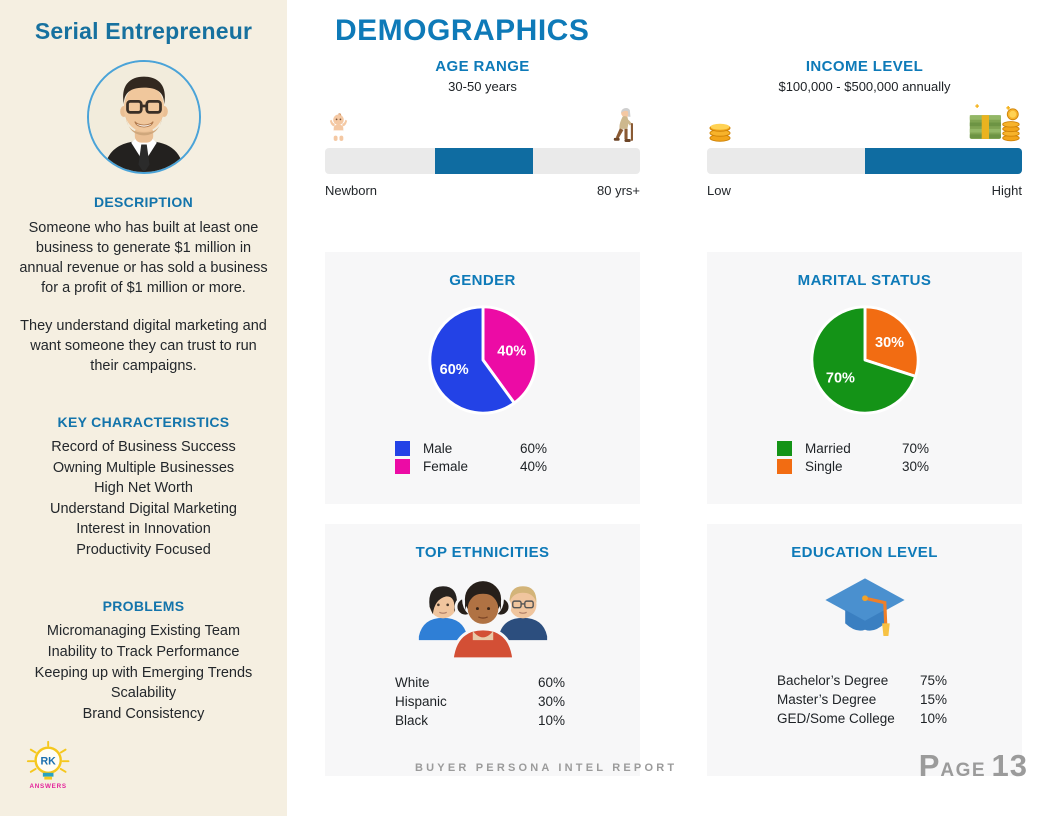 Image resolution: width=1056 pixels, height=816 pixels. Describe the element at coordinates (143, 606) in the screenshot. I see `problems-heading: PROBLEMS` at that location.